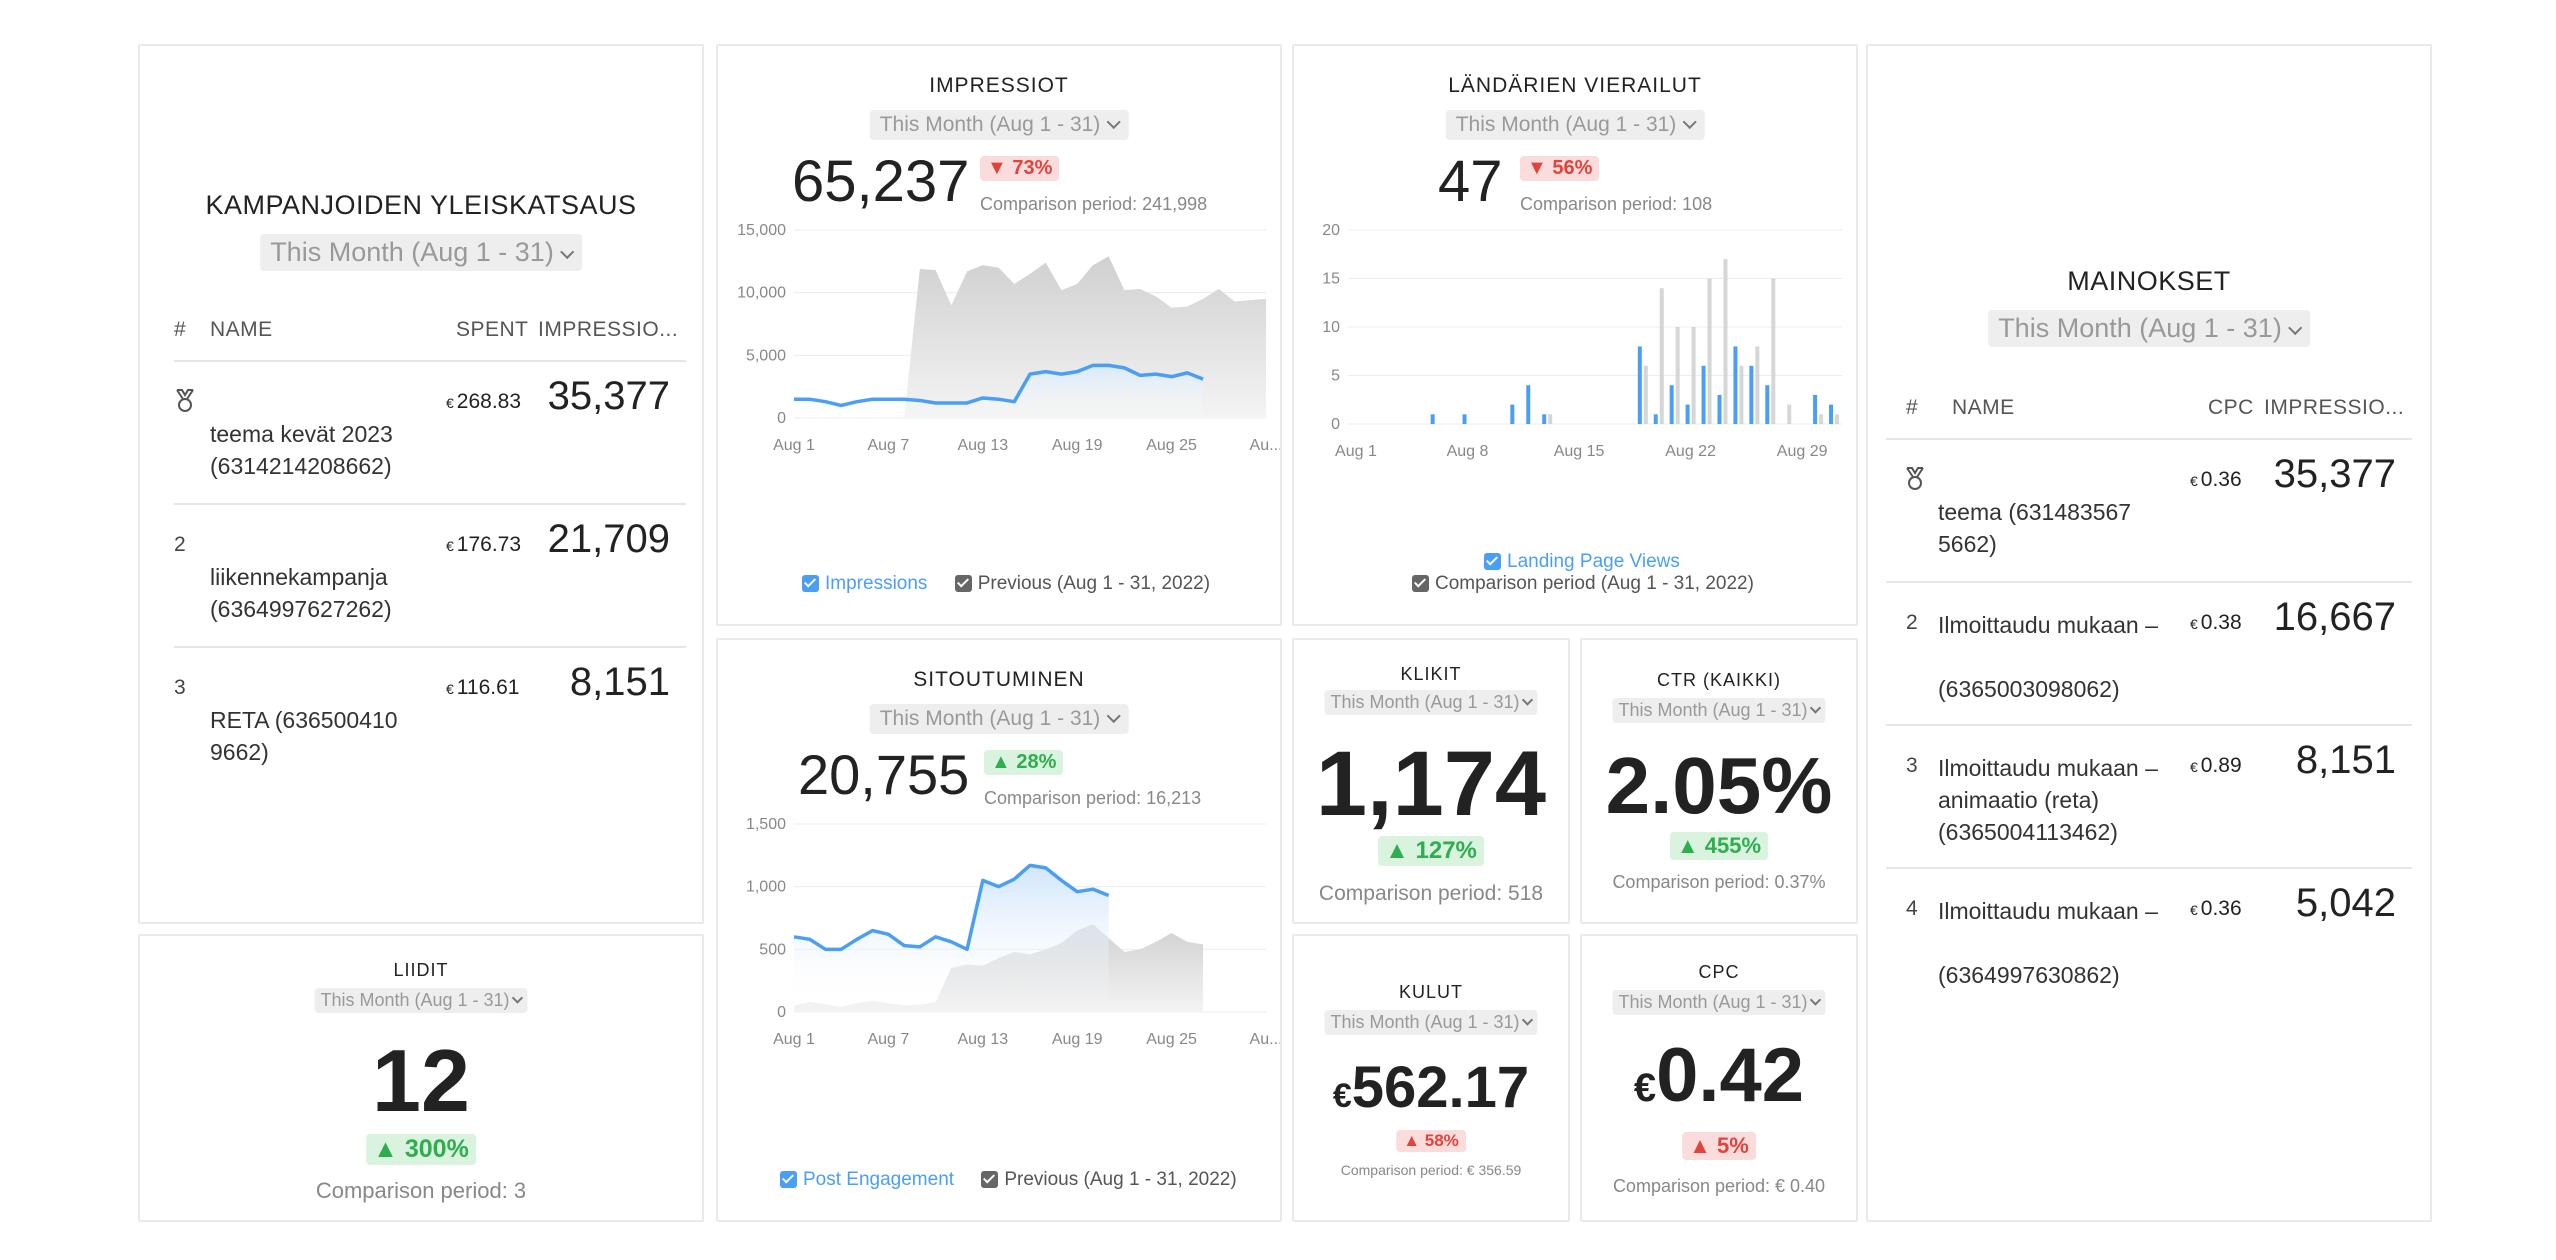 This screenshot has width=2556, height=1260. Describe the element at coordinates (1719, 1186) in the screenshot. I see `cpc-comparison: Comparison period: € 0.40` at that location.